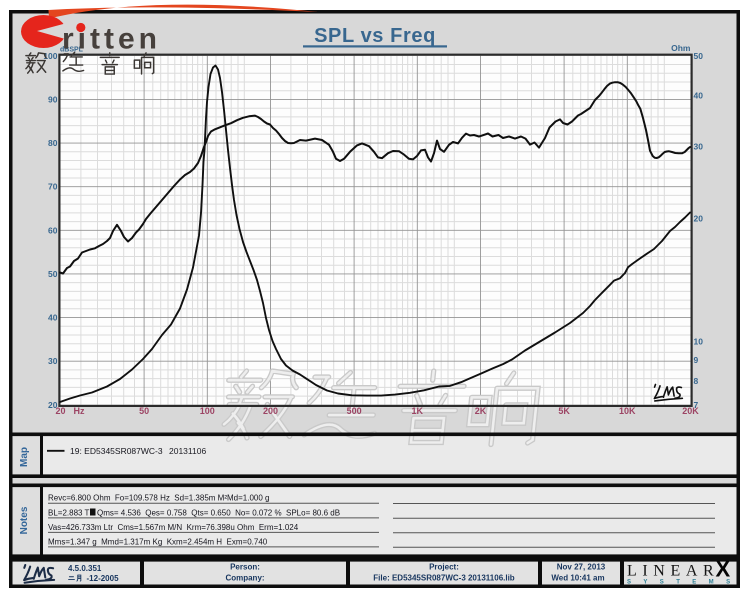  I want to click on svg-text: Hz, so click(79, 411).